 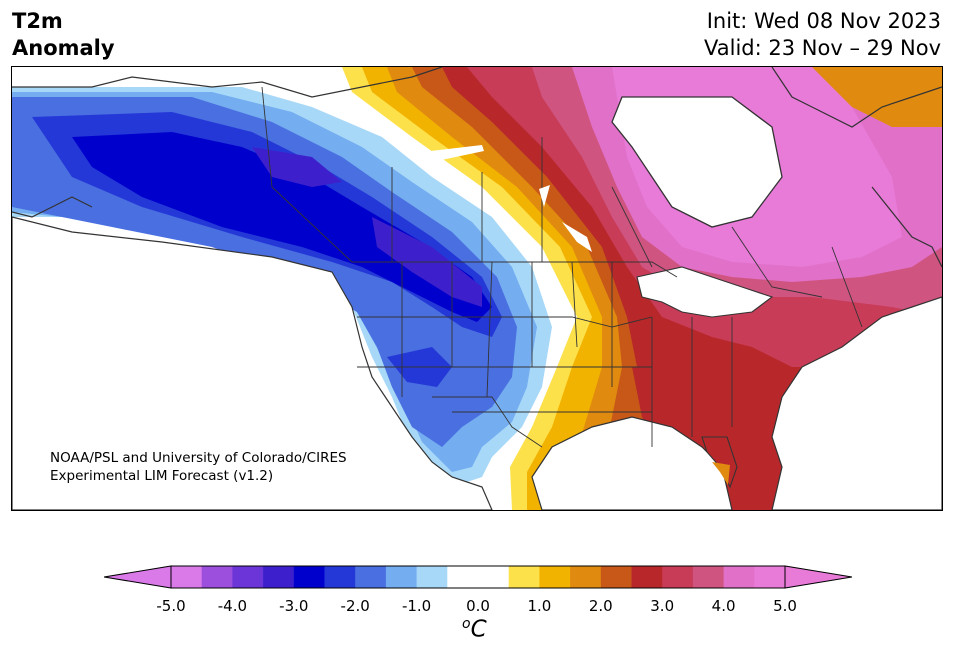 I want to click on cold-region-darkblue, so click(x=282, y=227).